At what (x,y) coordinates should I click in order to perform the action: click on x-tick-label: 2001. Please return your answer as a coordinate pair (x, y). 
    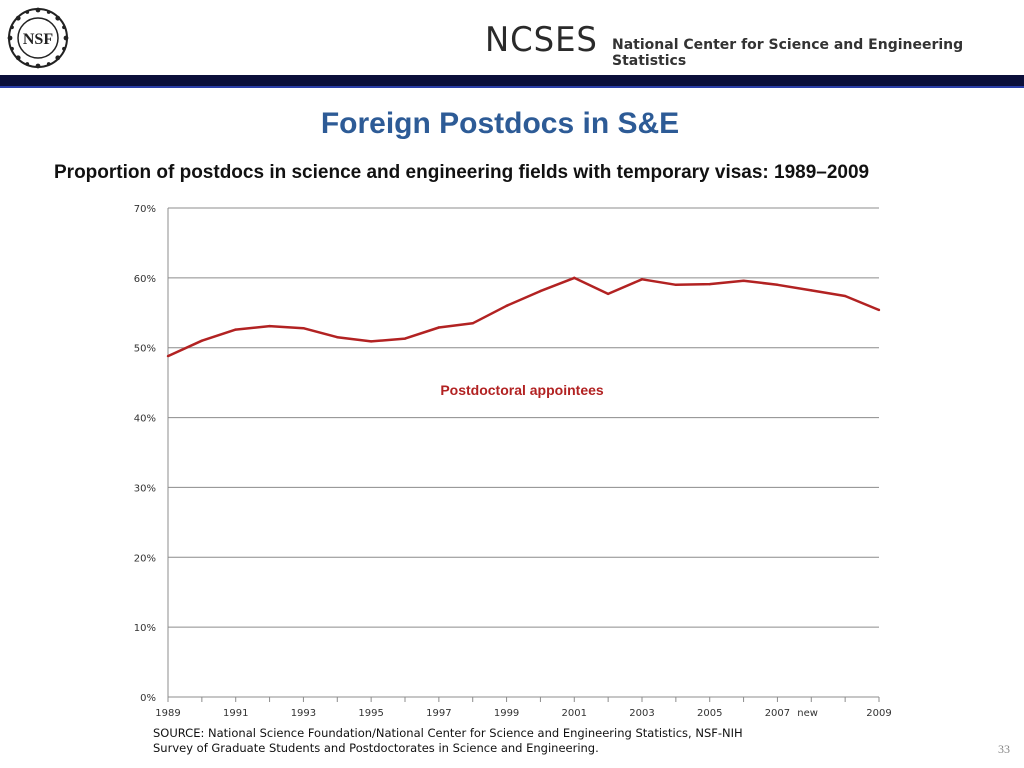
    Looking at the image, I should click on (574, 713).